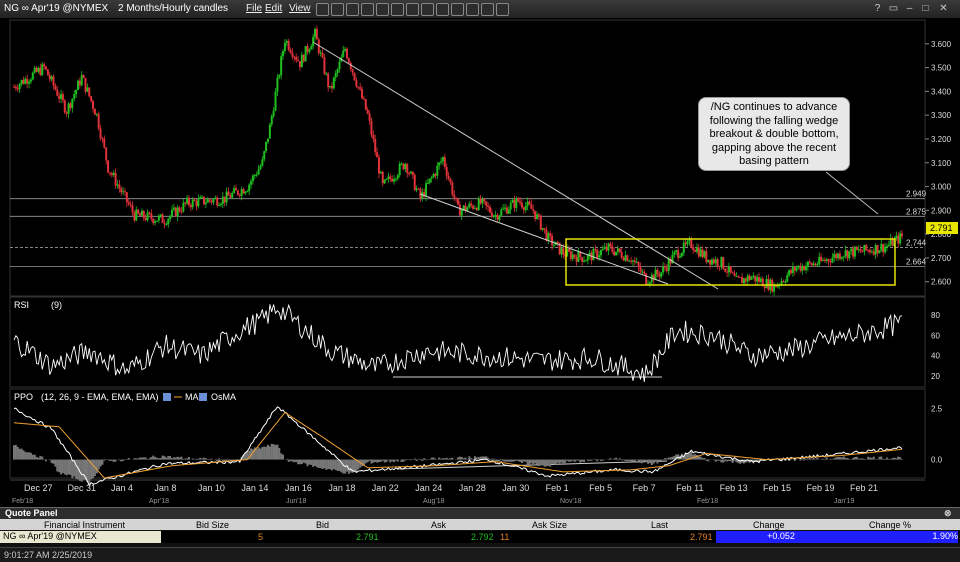  I want to click on channel-tool-icon, so click(412, 9).